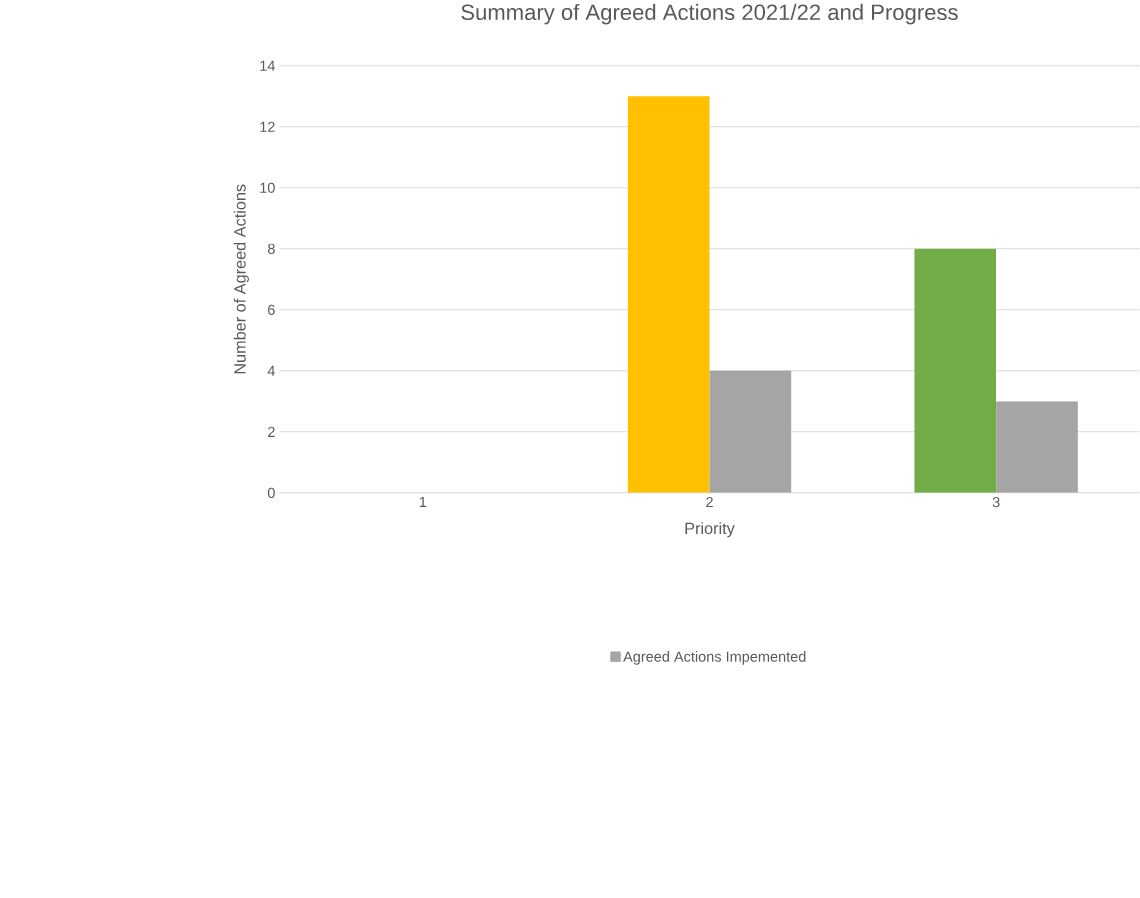 This screenshot has width=1140, height=898. Describe the element at coordinates (271, 249) in the screenshot. I see `y-tick-label: 8` at that location.